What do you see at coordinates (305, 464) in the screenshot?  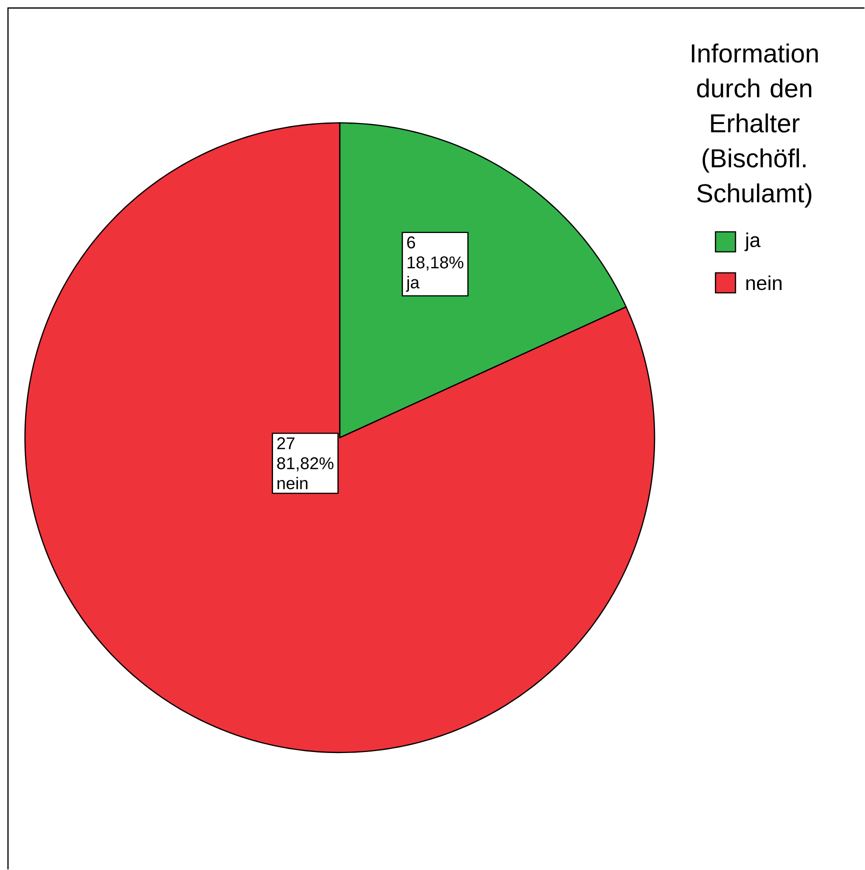 I see `text: 81,82%` at bounding box center [305, 464].